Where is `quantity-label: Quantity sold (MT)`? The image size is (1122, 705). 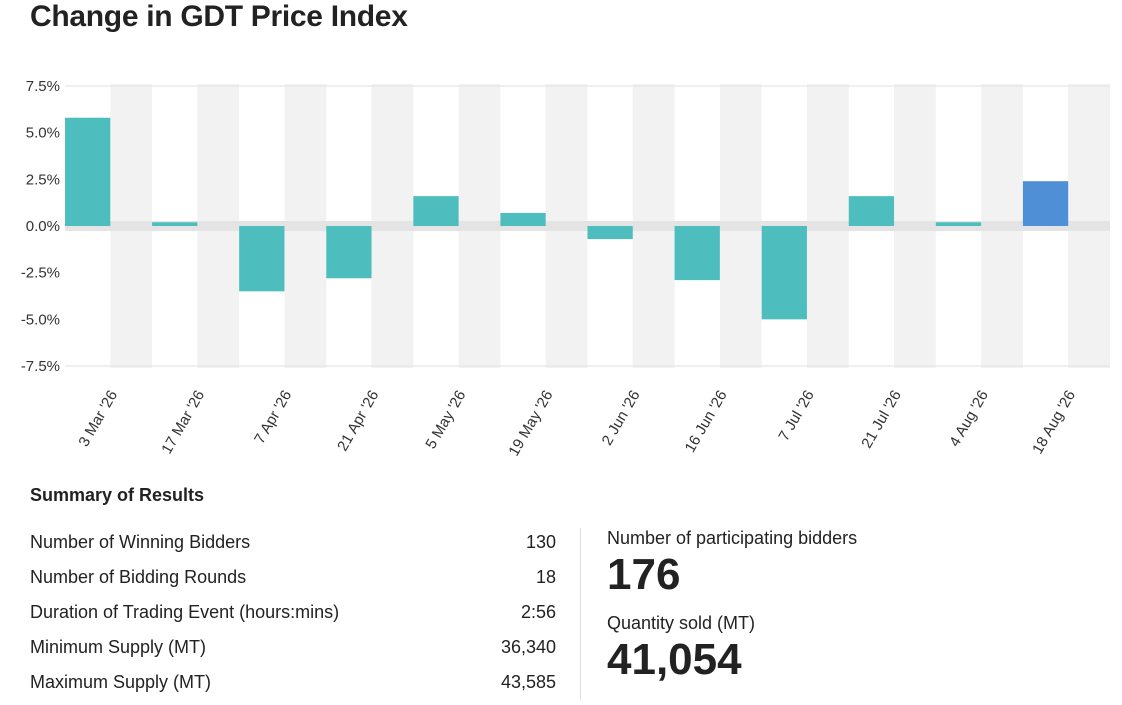
quantity-label: Quantity sold (MT) is located at coordinates (681, 623).